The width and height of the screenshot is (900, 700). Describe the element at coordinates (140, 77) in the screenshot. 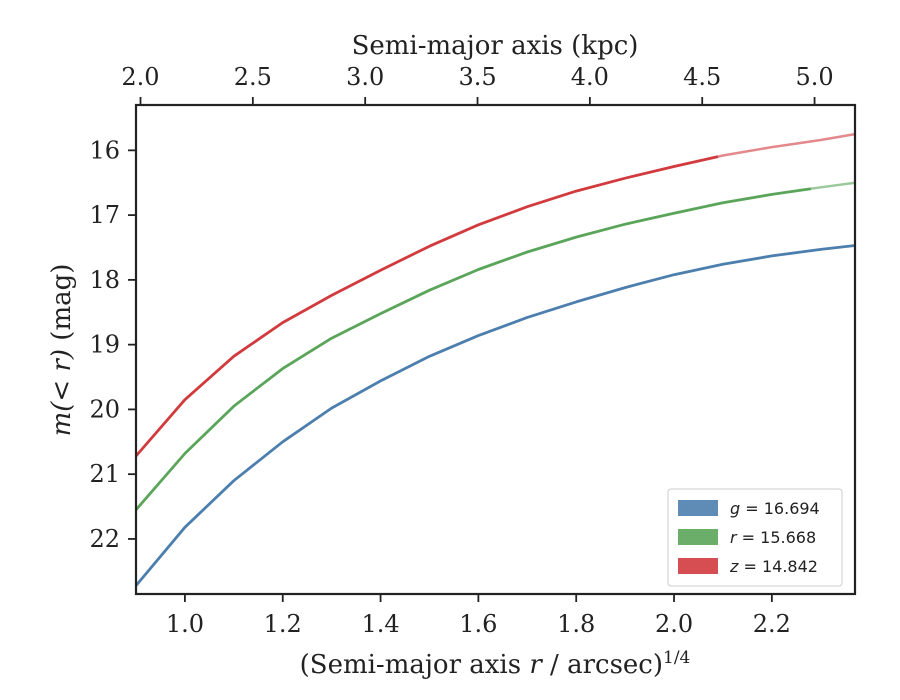

I see `x-top-tick-label: 2.0` at that location.